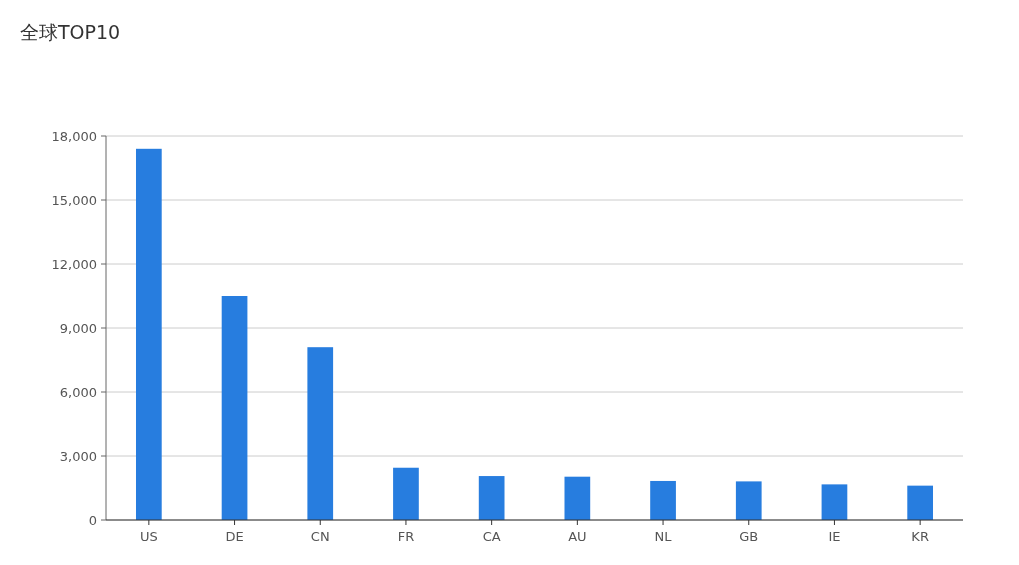 The height and width of the screenshot is (565, 1019). I want to click on x-tick-label: KR, so click(920, 536).